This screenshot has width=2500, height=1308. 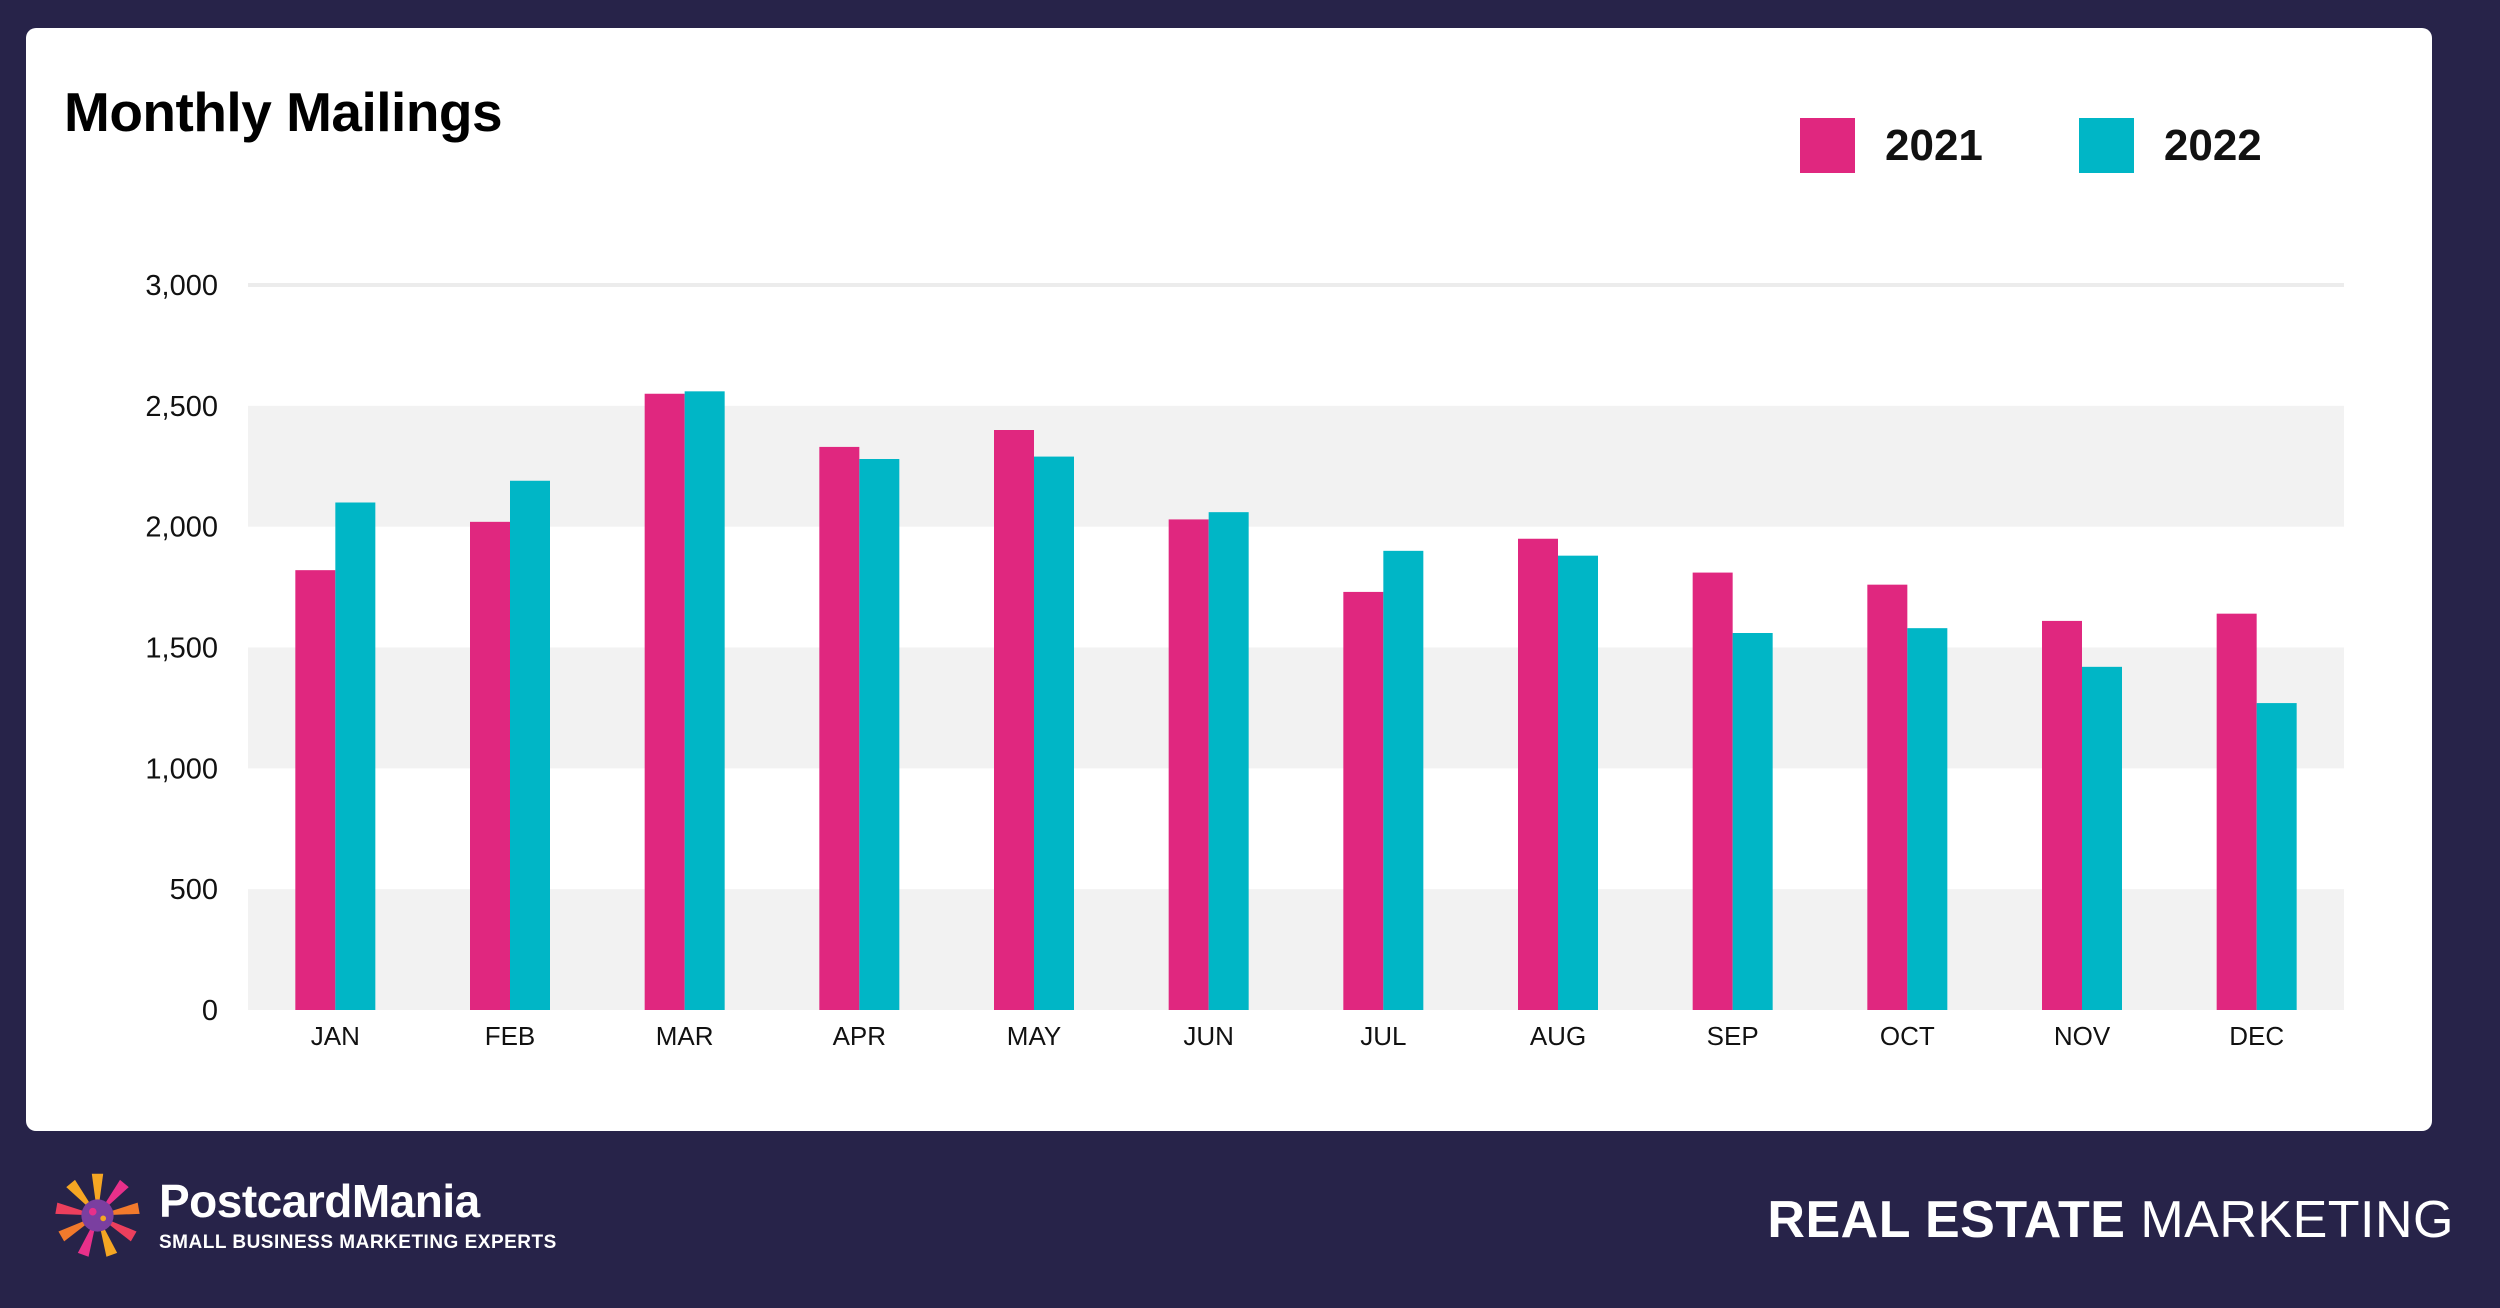 I want to click on x-tick-label: JUN, so click(x=1208, y=1036).